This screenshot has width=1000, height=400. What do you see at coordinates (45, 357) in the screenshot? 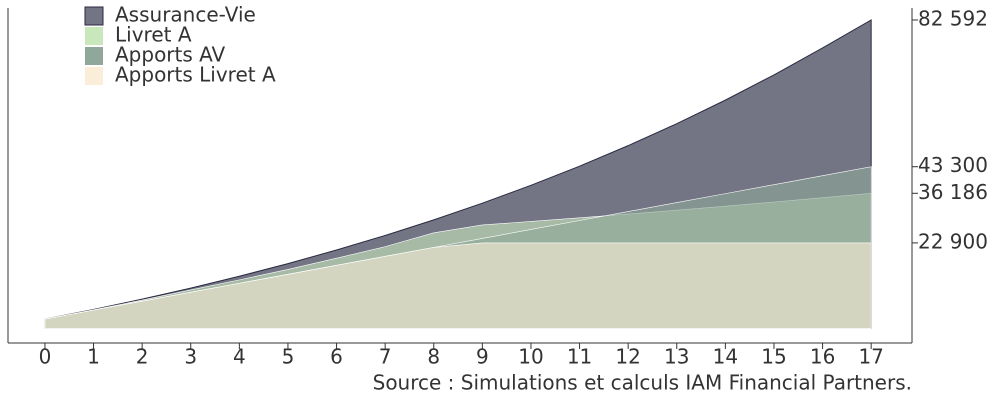
I see `x-tick-label: 0` at bounding box center [45, 357].